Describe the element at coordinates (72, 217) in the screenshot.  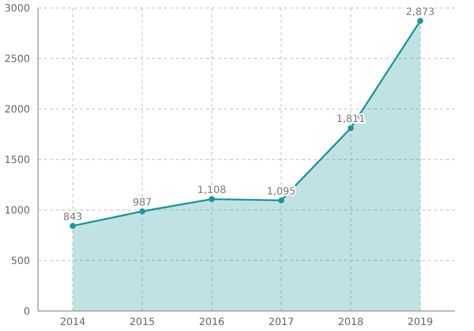
I see `data-label: 843` at that location.